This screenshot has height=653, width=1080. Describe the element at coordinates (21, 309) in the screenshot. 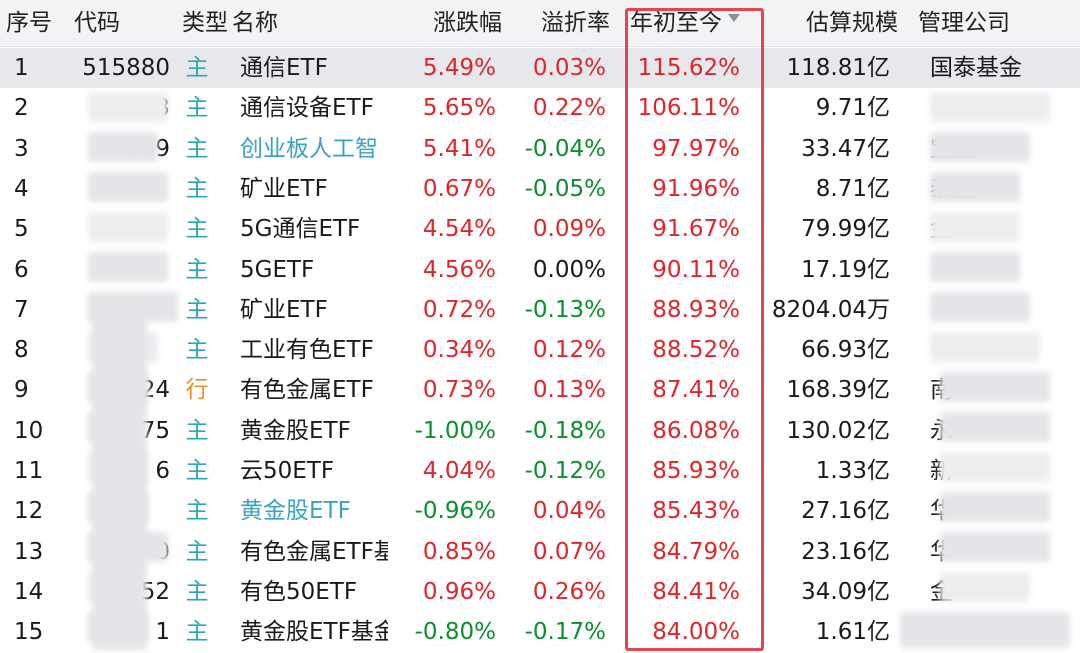

I see `row-index: 7` at that location.